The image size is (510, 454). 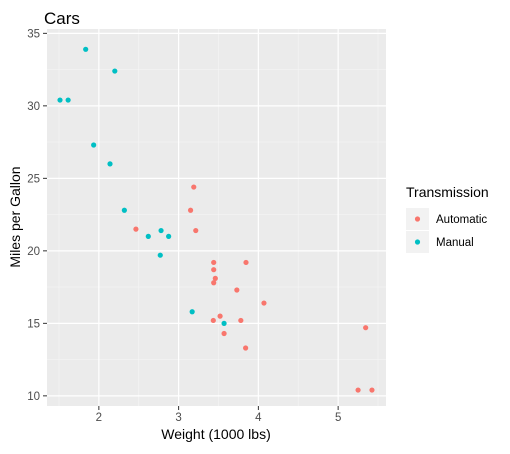 What do you see at coordinates (178, 418) in the screenshot?
I see `x-tick-label: 3` at bounding box center [178, 418].